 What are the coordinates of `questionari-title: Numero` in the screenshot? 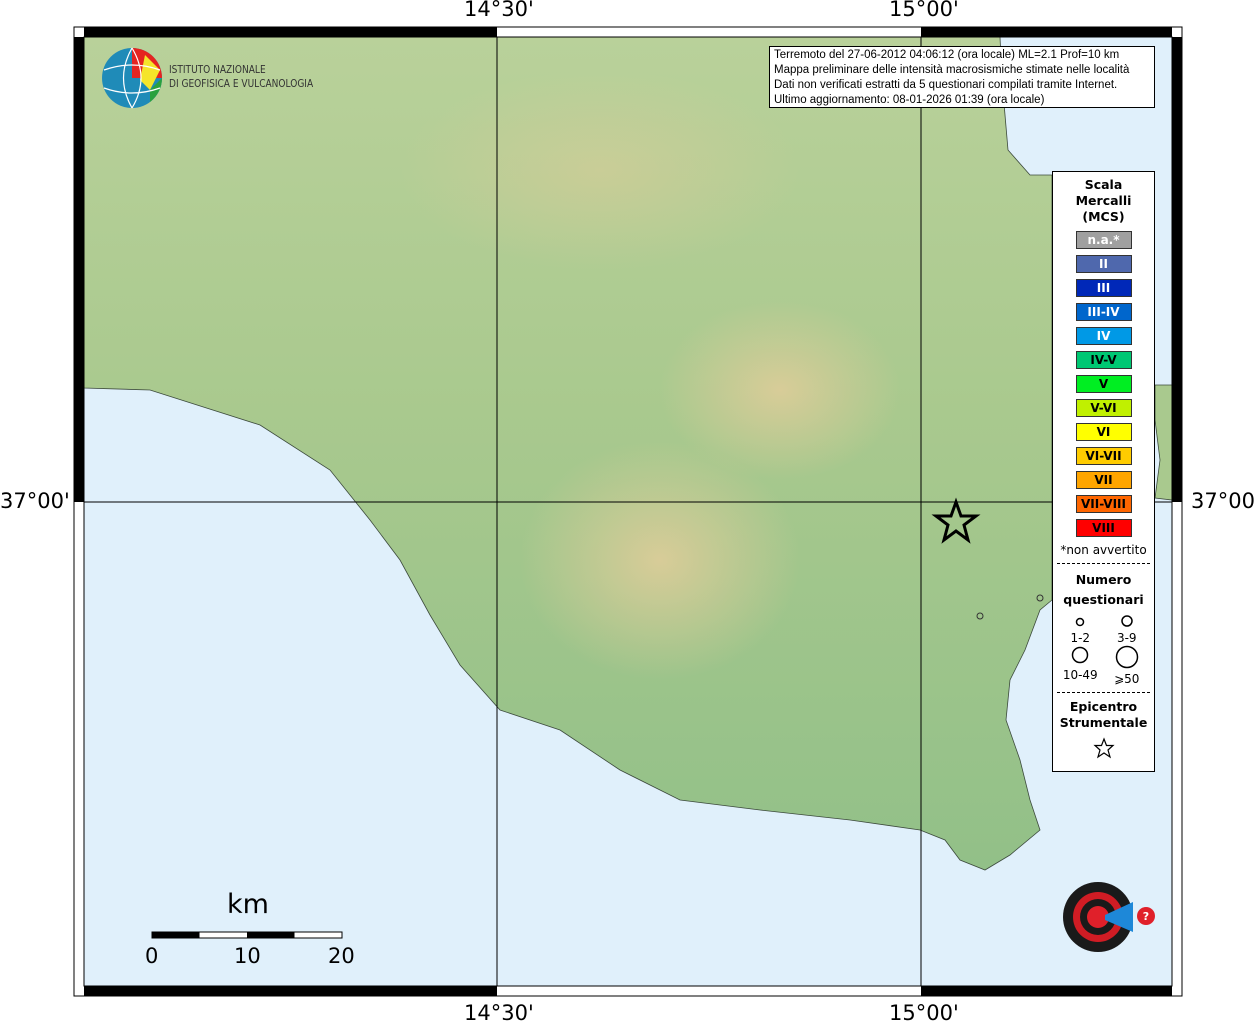 It's located at (1103, 579).